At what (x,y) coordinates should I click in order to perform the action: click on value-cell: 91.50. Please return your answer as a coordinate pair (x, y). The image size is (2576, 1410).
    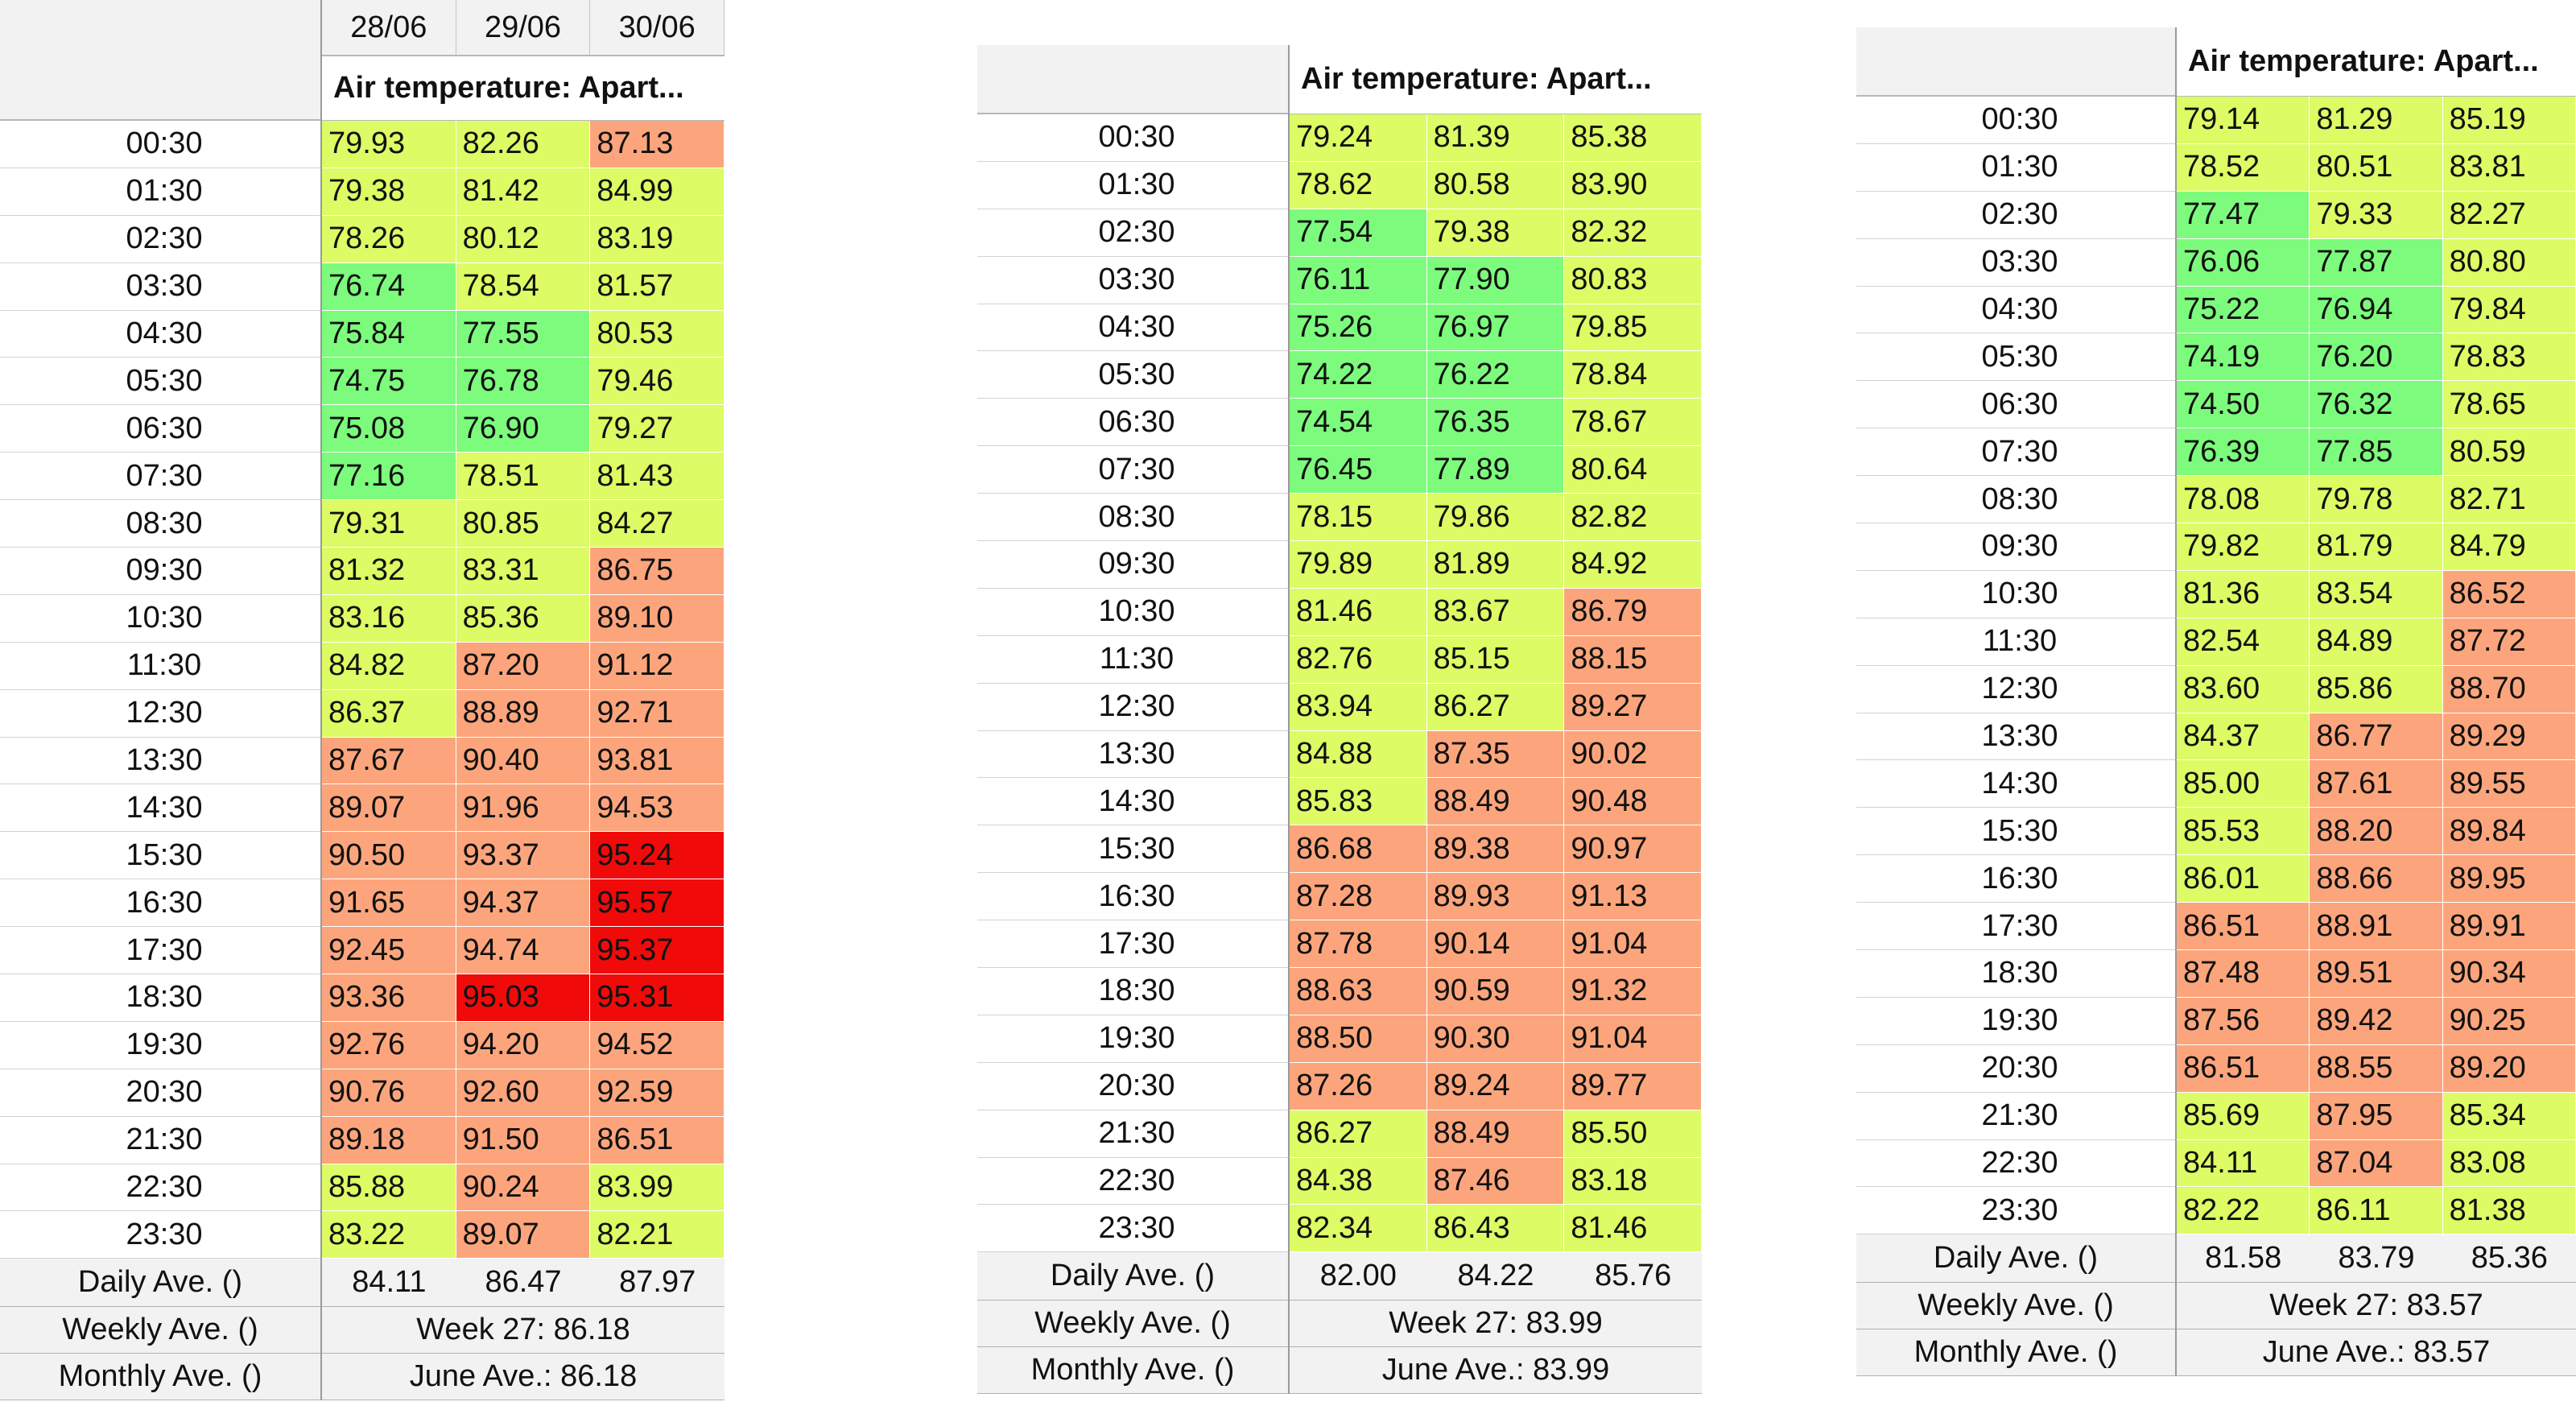
    Looking at the image, I should click on (523, 1140).